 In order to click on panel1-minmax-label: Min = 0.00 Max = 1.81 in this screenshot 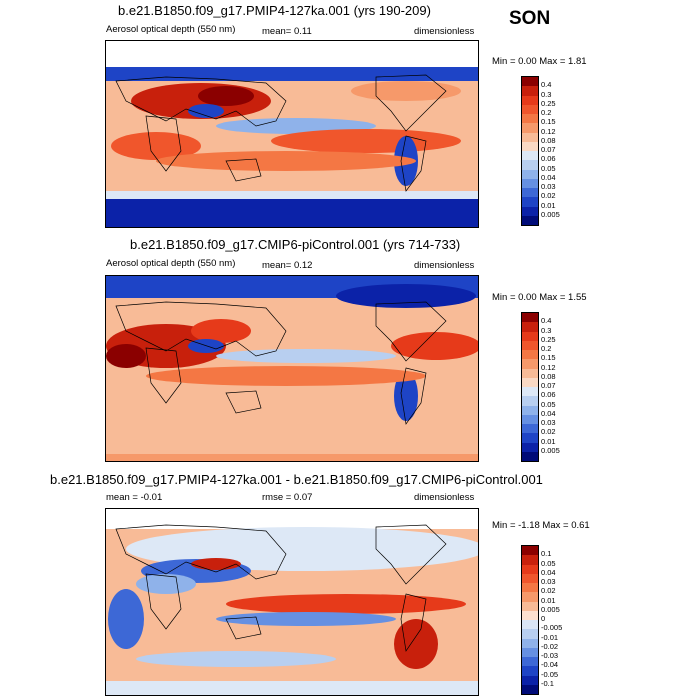, I will do `click(539, 61)`.